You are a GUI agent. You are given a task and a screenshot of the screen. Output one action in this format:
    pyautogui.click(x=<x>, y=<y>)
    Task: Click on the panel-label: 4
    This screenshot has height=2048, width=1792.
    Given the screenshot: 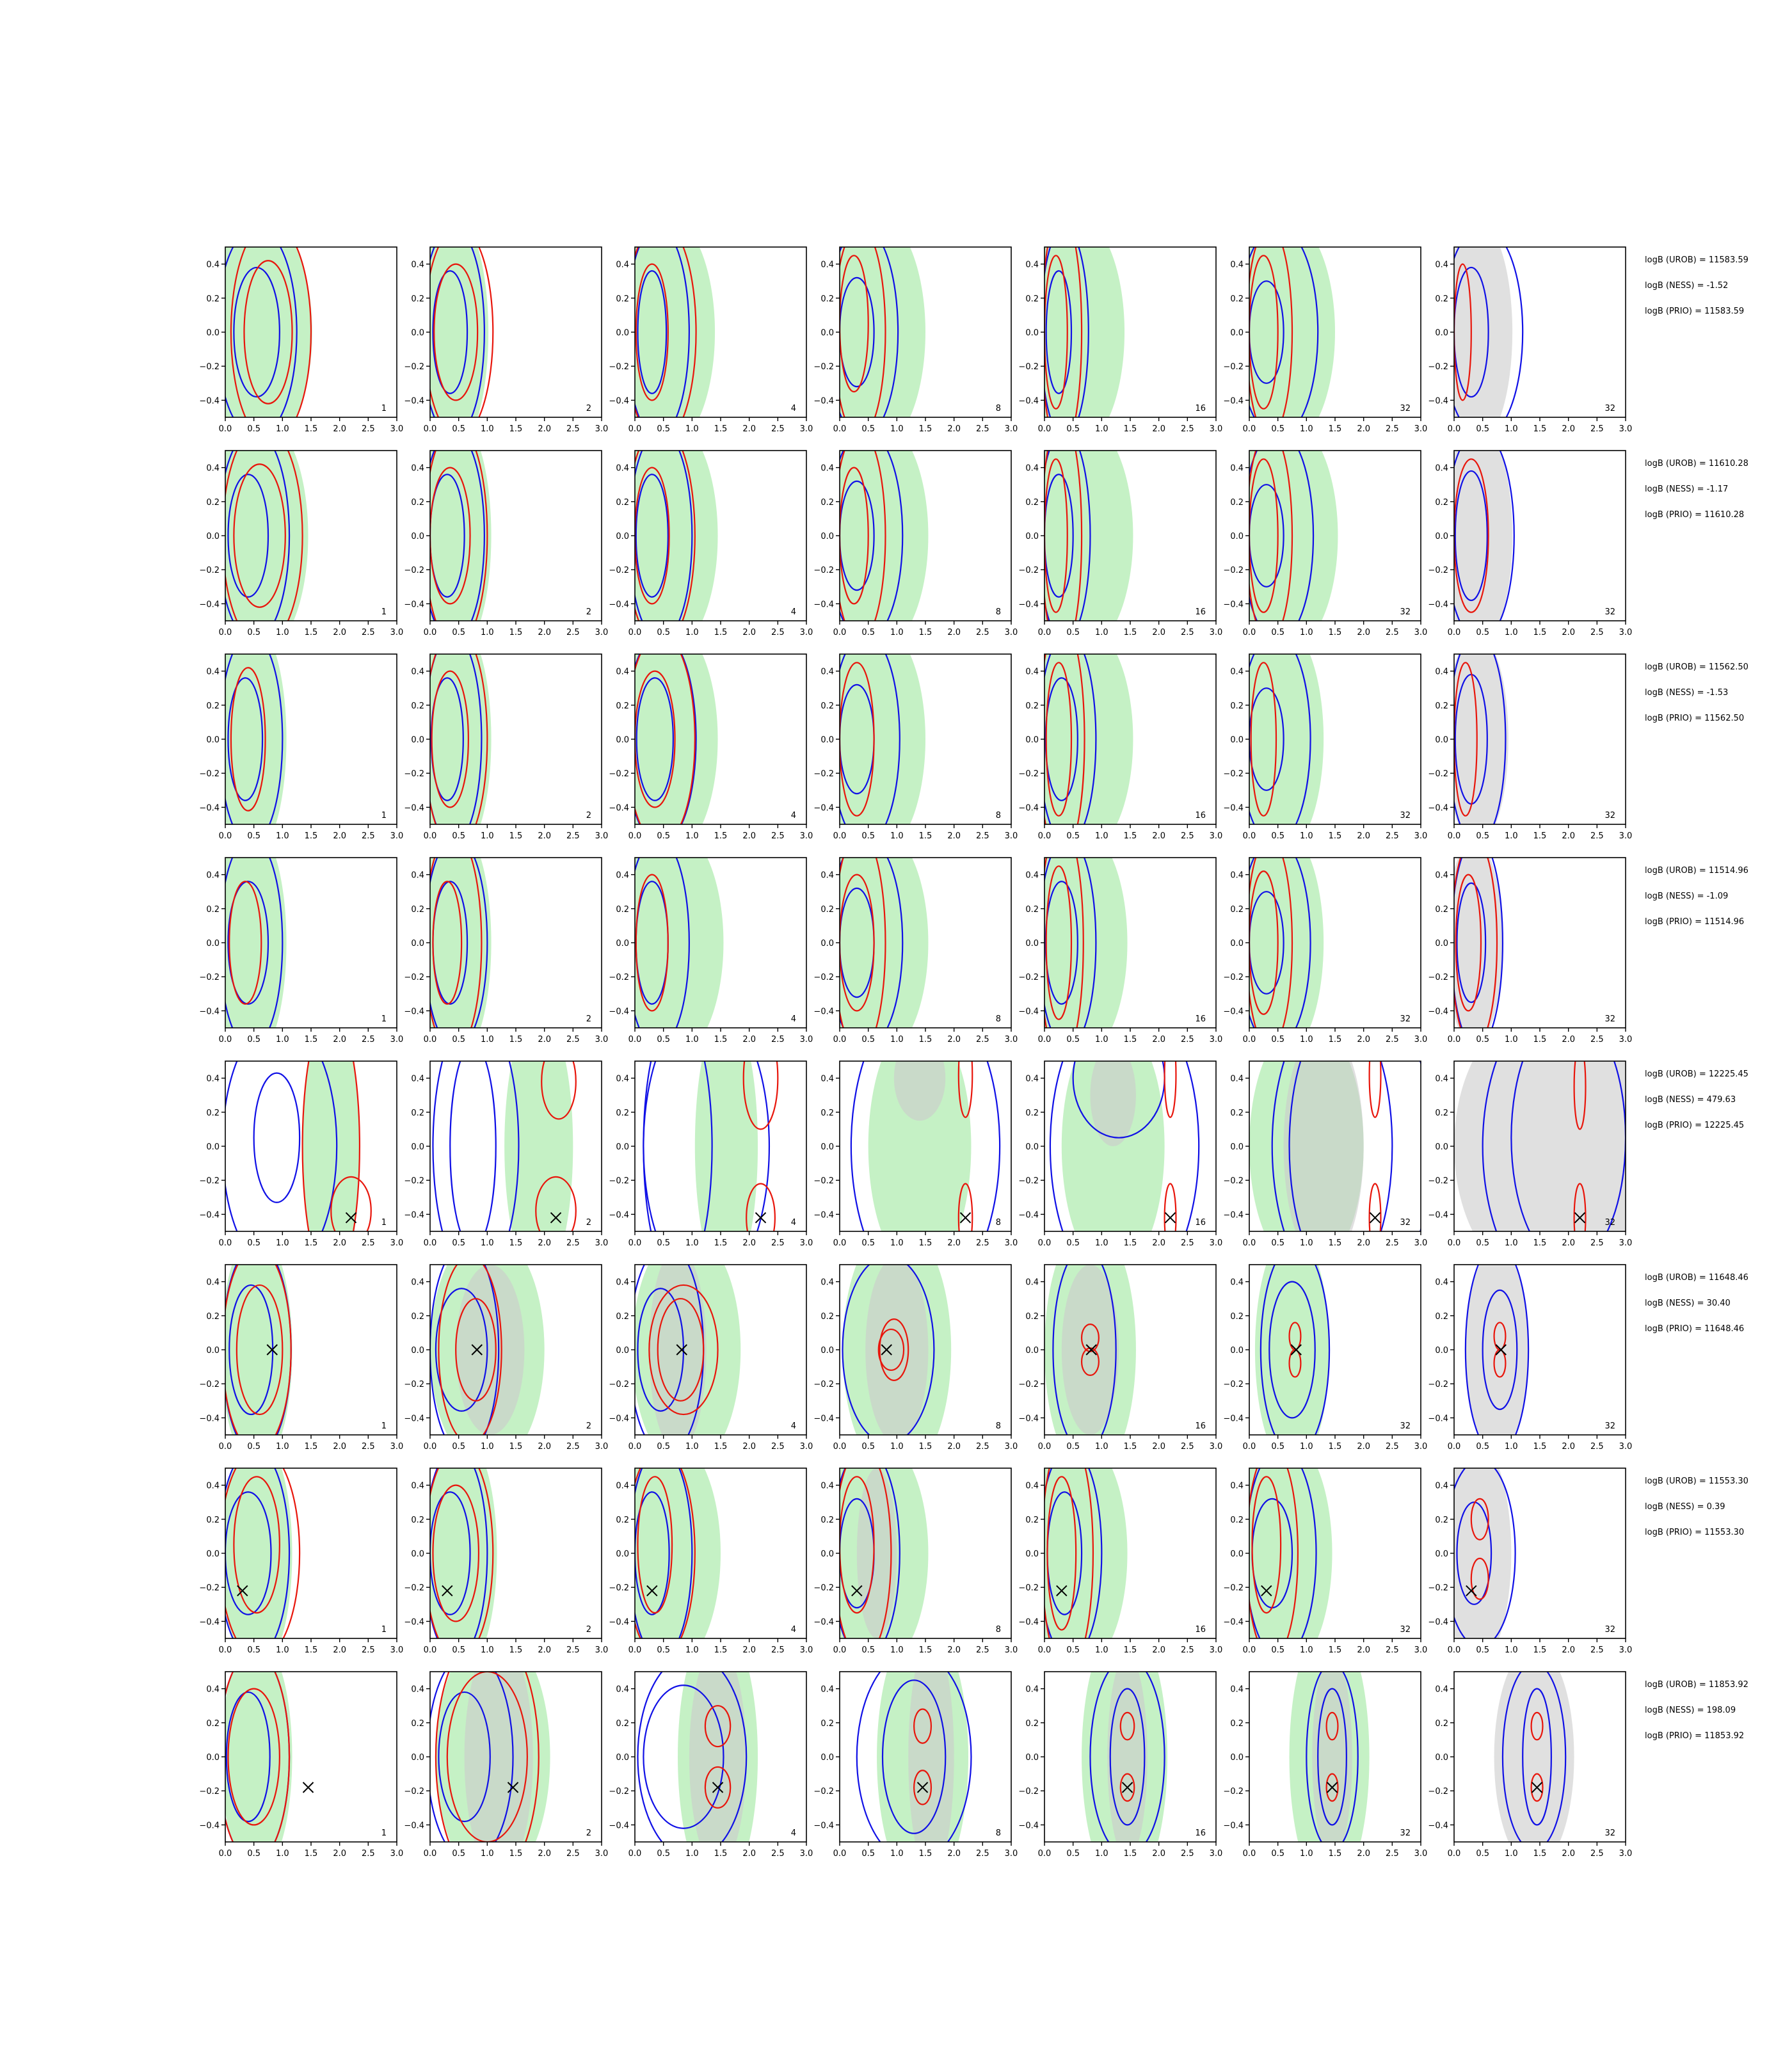 What is the action you would take?
    pyautogui.click(x=793, y=408)
    